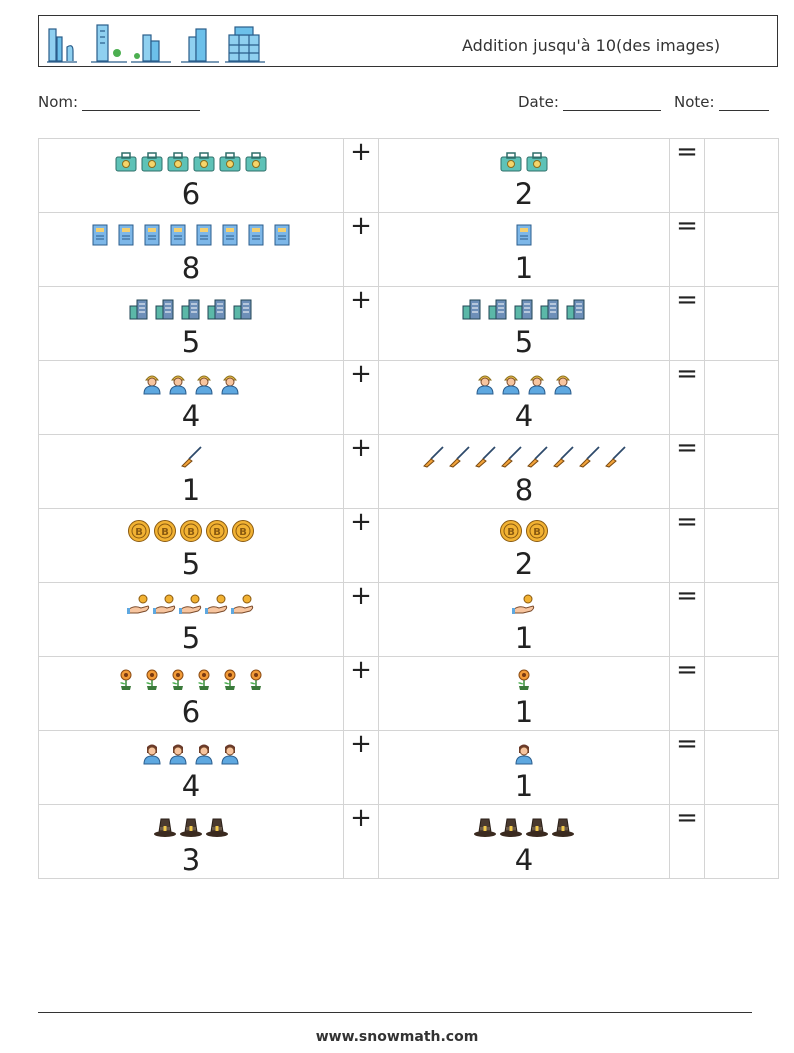  I want to click on second-addend-cell: 8, so click(524, 471).